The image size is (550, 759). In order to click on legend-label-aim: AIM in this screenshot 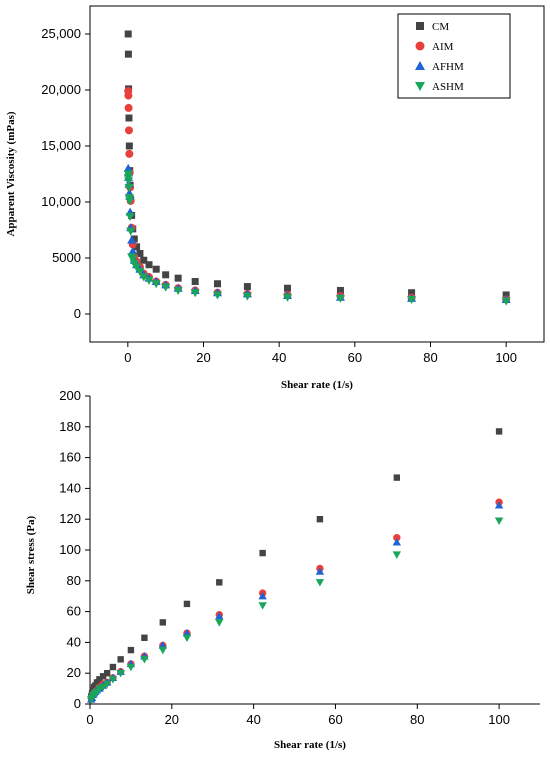, I will do `click(443, 47)`.